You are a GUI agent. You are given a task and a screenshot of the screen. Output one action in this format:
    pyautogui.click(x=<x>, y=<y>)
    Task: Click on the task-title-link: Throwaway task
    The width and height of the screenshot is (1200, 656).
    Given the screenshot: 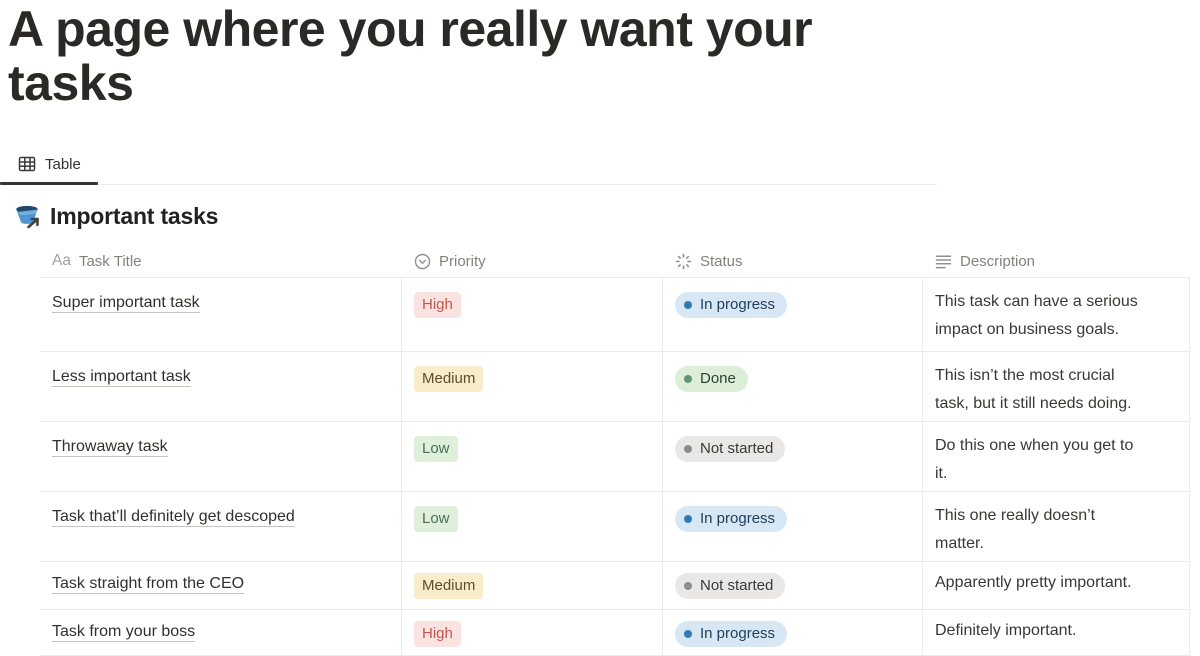 What is the action you would take?
    pyautogui.click(x=110, y=447)
    